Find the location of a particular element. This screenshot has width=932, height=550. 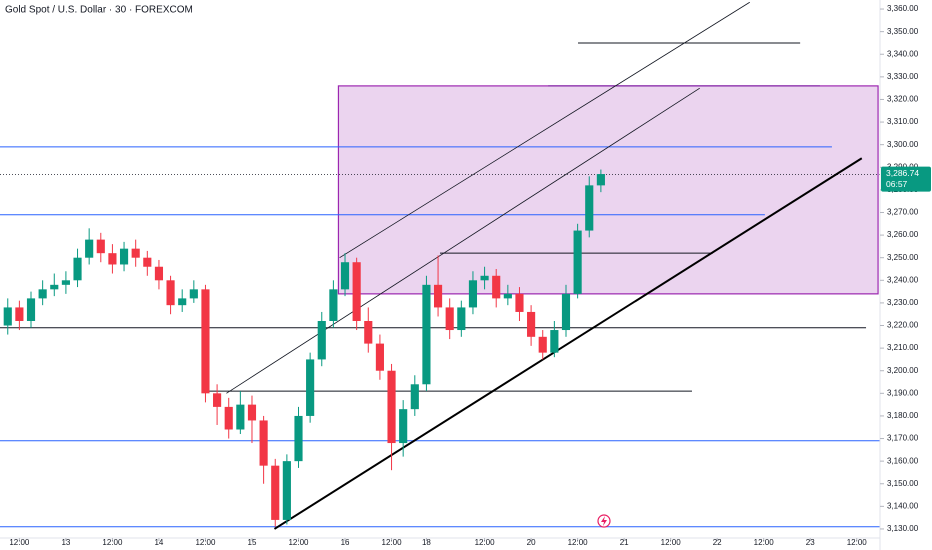

y-tick-label: 3,360.00 is located at coordinates (903, 8).